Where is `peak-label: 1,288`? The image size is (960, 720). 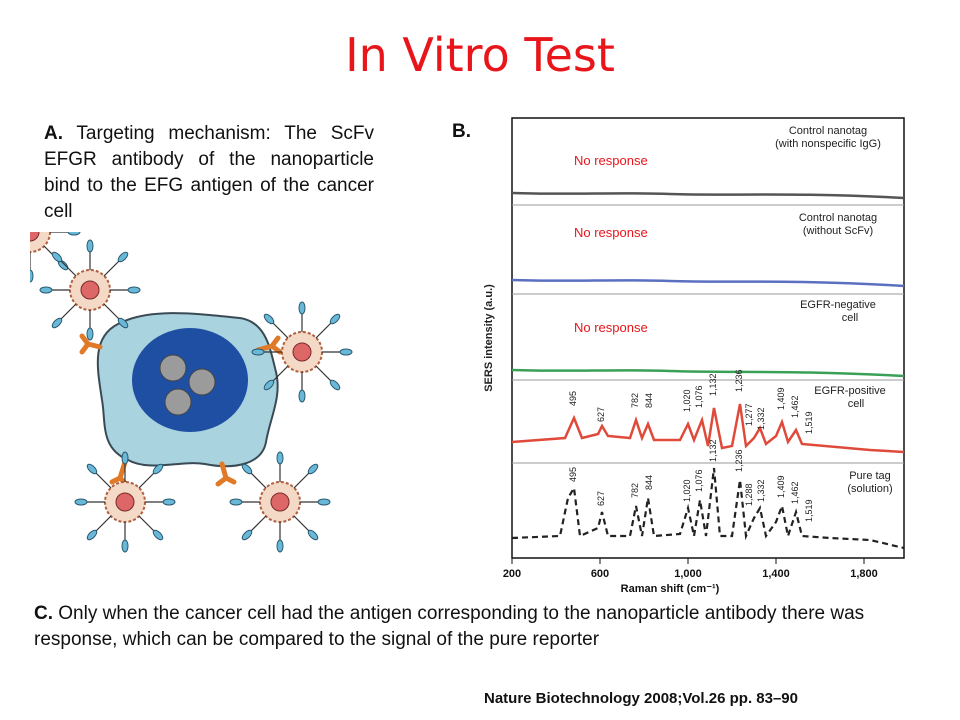 peak-label: 1,288 is located at coordinates (749, 494).